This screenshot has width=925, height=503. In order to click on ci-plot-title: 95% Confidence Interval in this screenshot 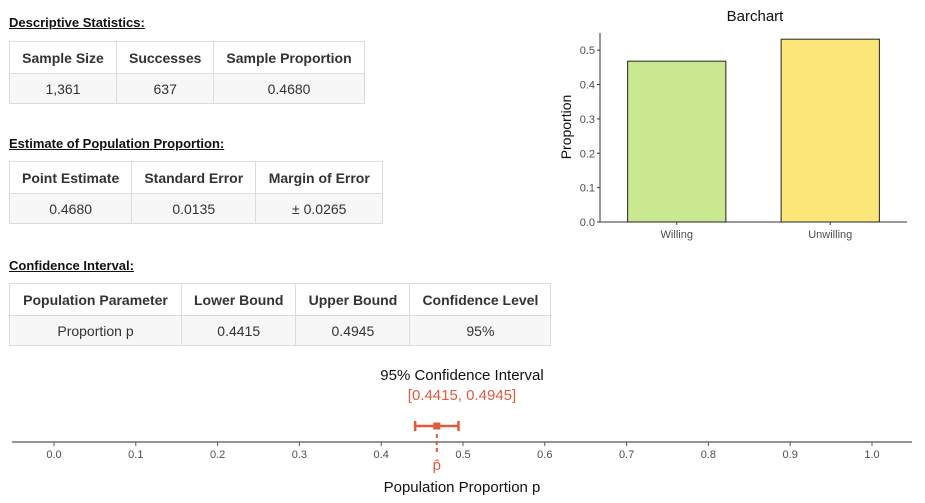, I will do `click(461, 375)`.